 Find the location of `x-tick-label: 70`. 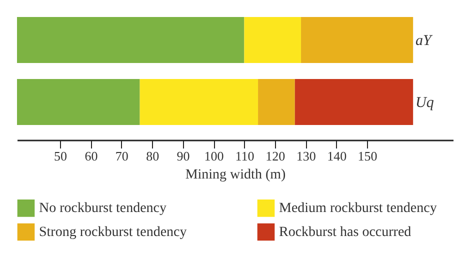

x-tick-label: 70 is located at coordinates (121, 156).